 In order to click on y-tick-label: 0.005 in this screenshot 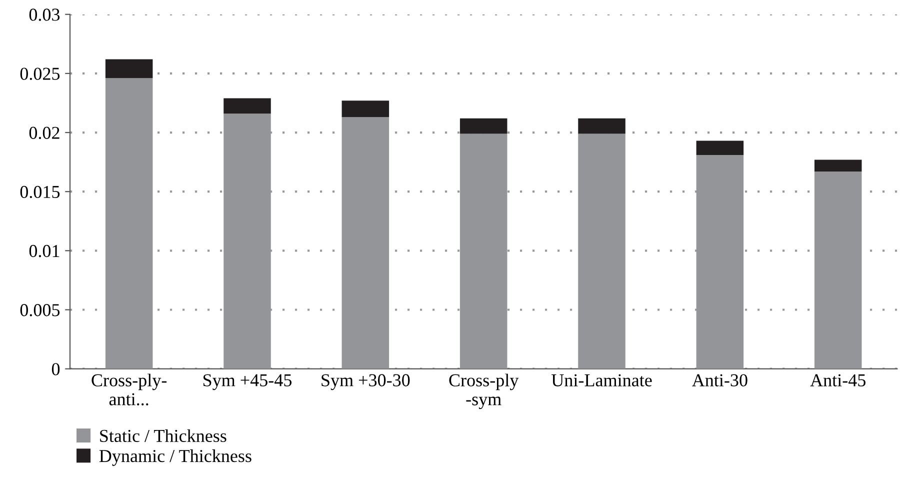, I will do `click(40, 310)`.